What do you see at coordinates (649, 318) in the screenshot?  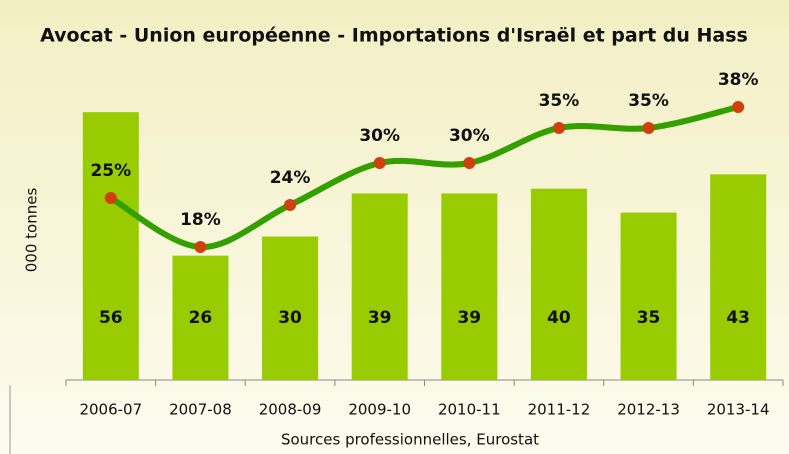 I see `bar-value-label: 35` at bounding box center [649, 318].